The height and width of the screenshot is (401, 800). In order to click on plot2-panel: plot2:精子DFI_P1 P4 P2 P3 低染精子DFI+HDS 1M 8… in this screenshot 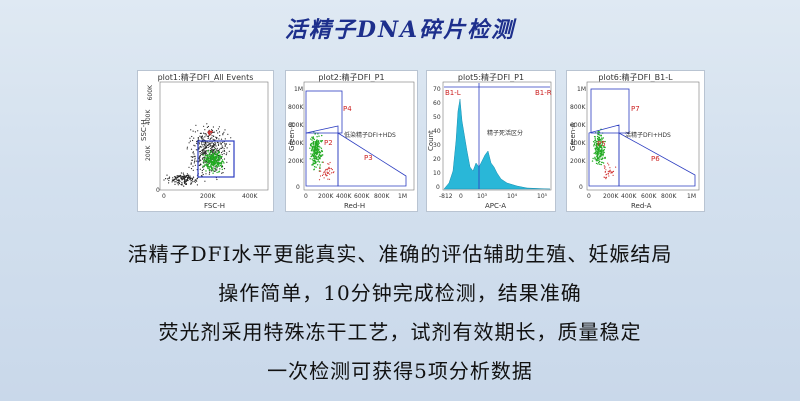, I will do `click(351, 141)`.